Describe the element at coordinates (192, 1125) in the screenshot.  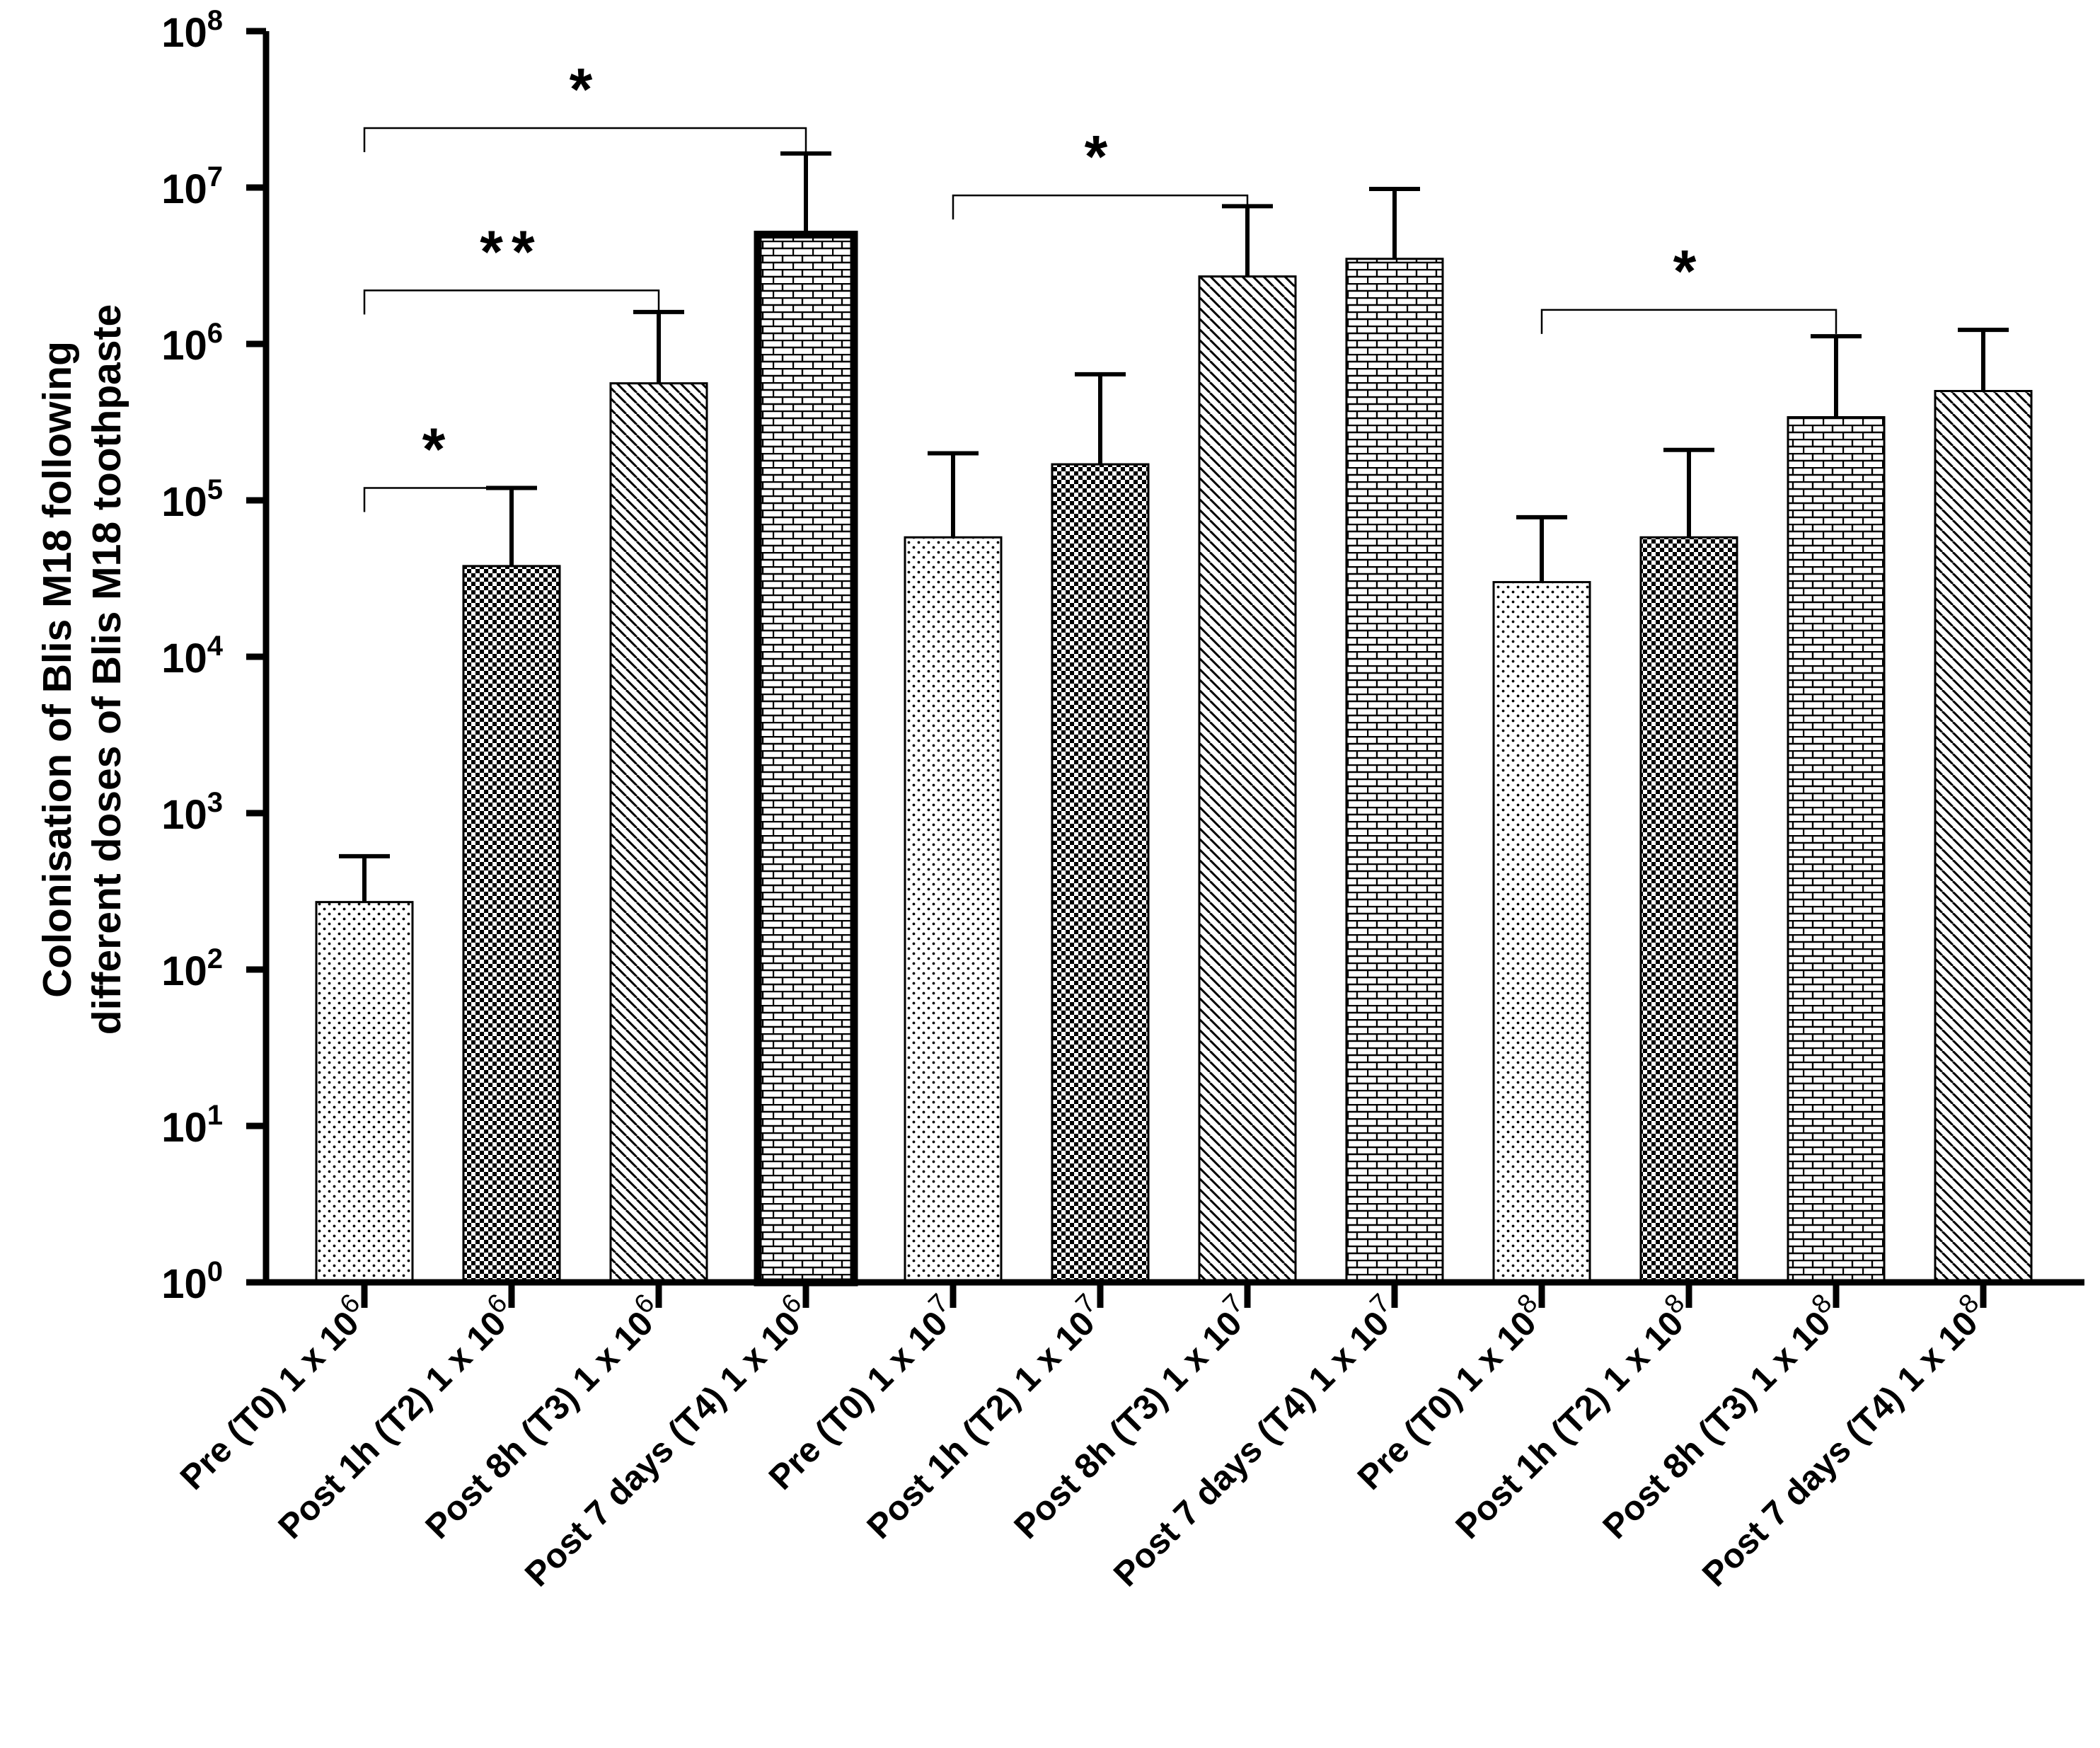
I see `y-tick-label: 10¹` at that location.